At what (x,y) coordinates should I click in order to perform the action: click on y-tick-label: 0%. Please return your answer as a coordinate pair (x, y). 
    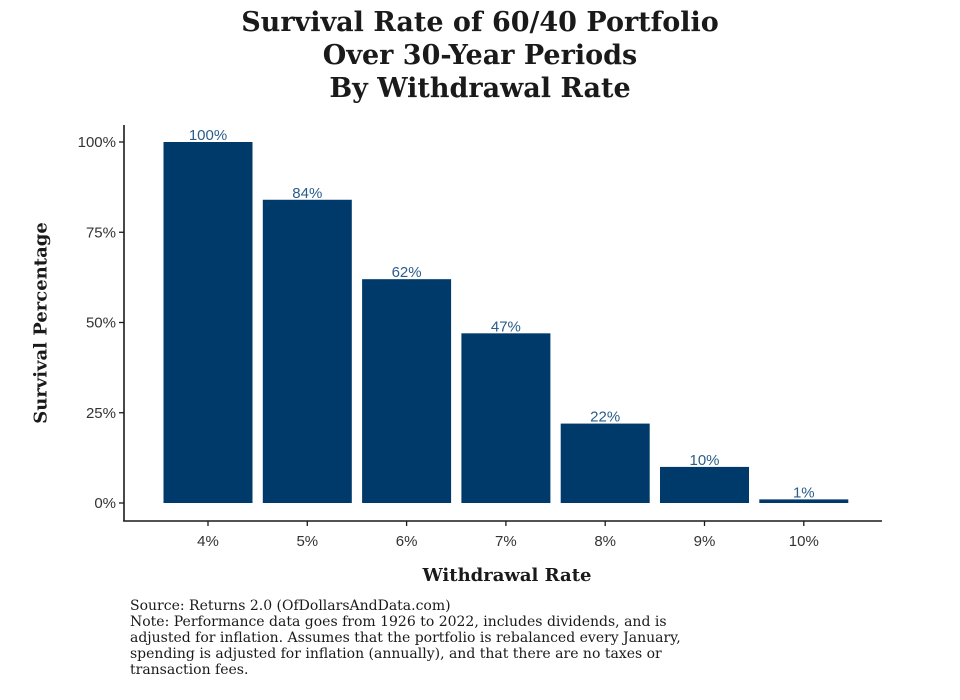
    Looking at the image, I should click on (105, 503).